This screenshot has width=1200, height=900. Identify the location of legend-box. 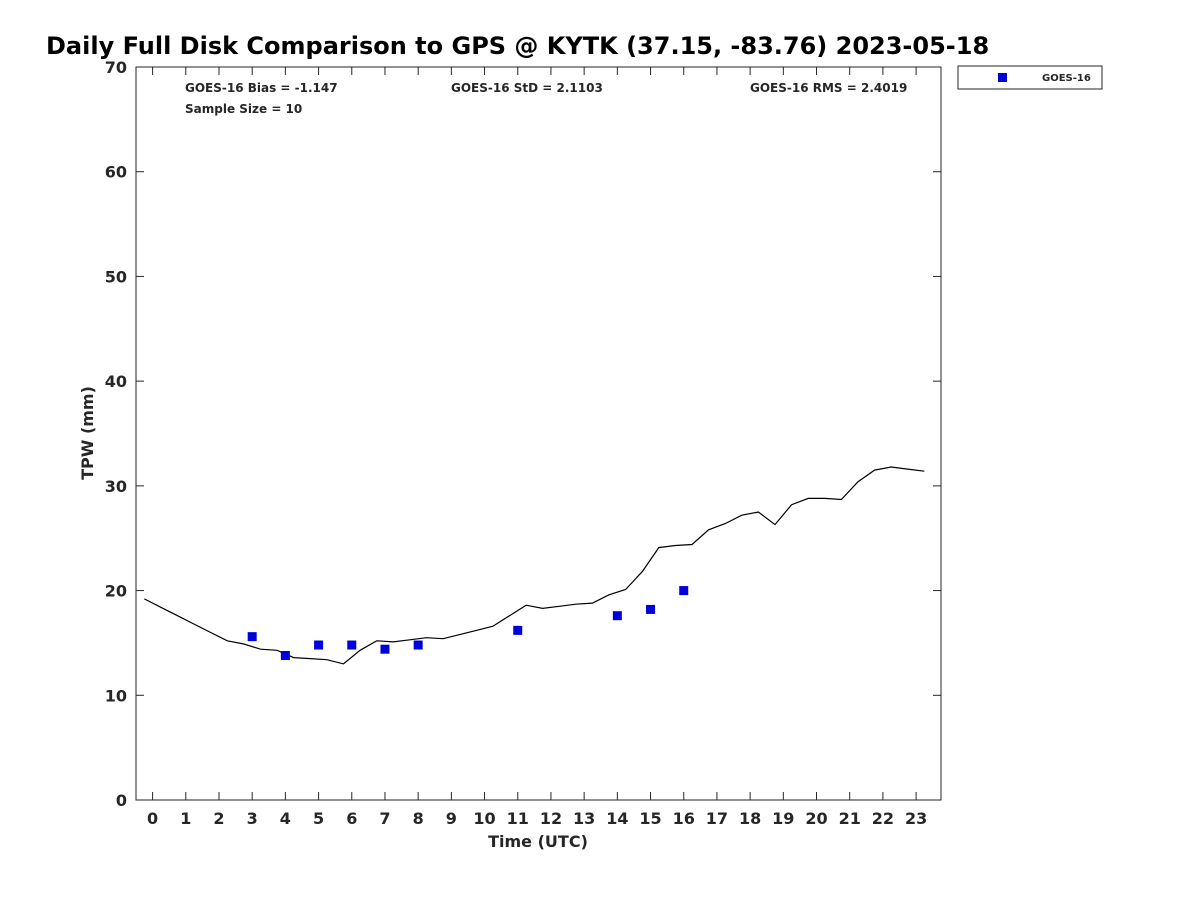
(1030, 77).